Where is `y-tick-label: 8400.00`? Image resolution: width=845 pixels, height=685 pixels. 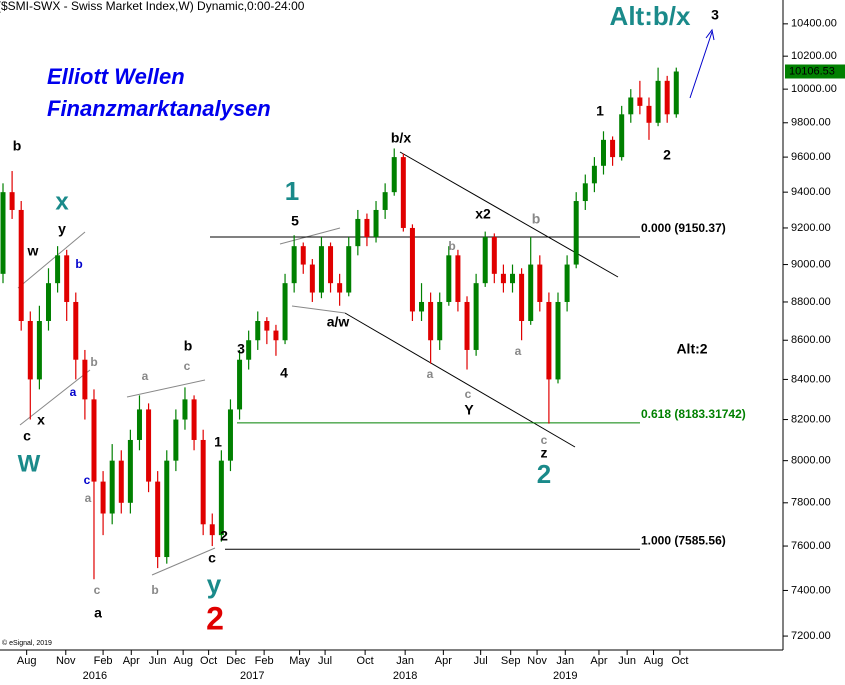 y-tick-label: 8400.00 is located at coordinates (811, 379).